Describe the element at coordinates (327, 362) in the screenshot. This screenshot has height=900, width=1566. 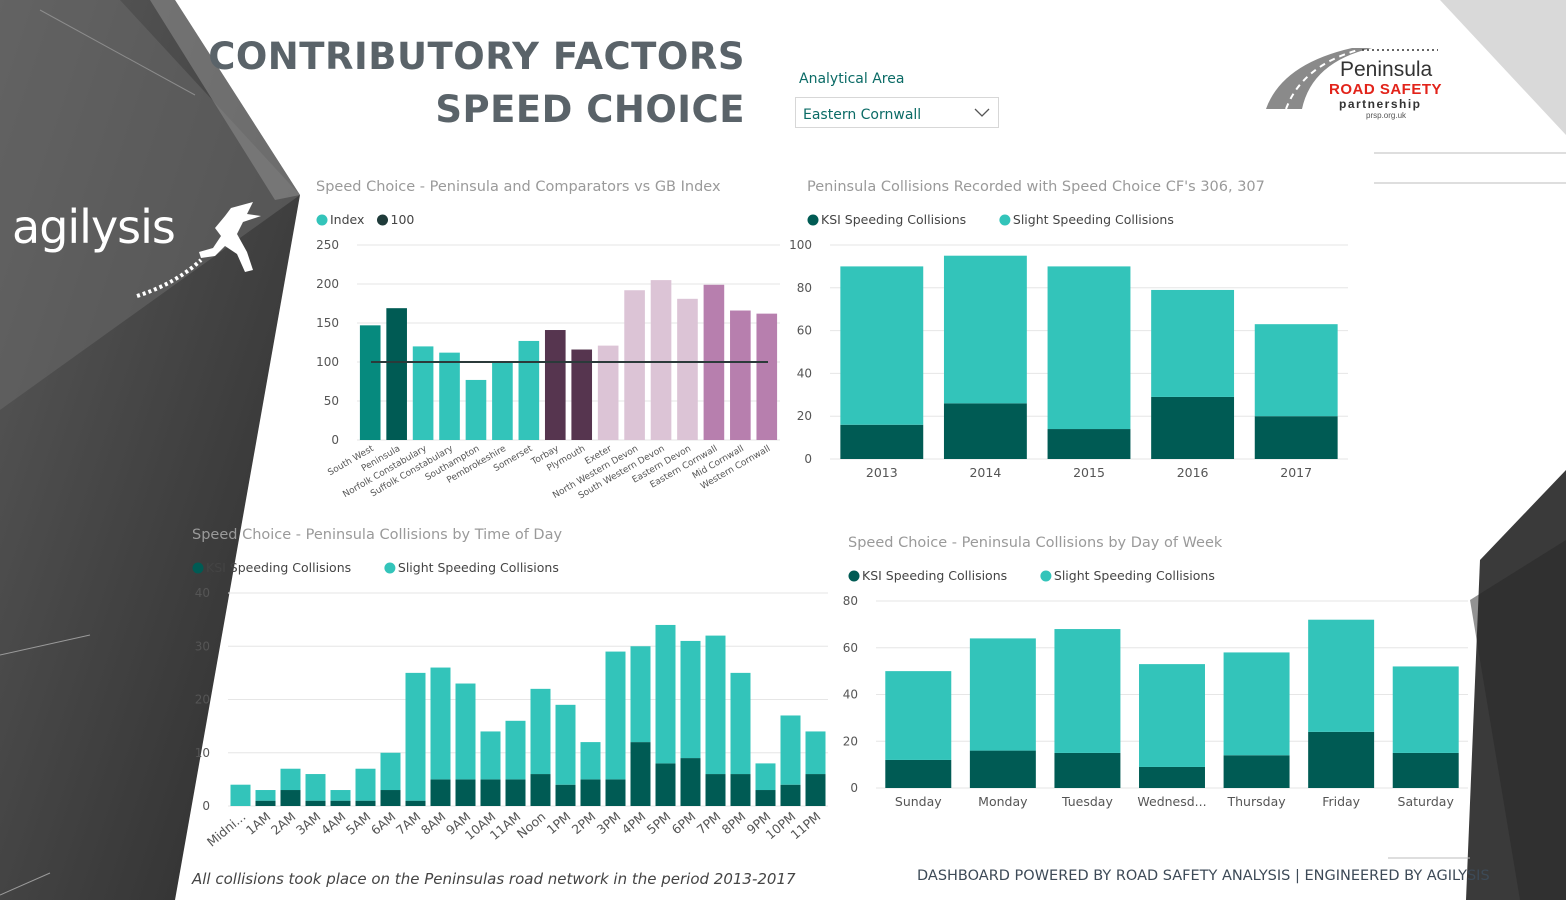
I see `index-y-tick: 100` at that location.